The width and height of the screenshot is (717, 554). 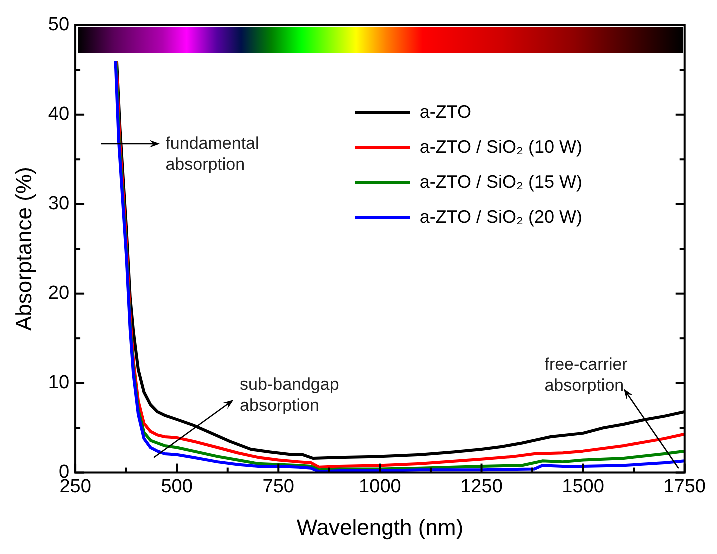 What do you see at coordinates (685, 487) in the screenshot?
I see `x-tick-label: 1750` at bounding box center [685, 487].